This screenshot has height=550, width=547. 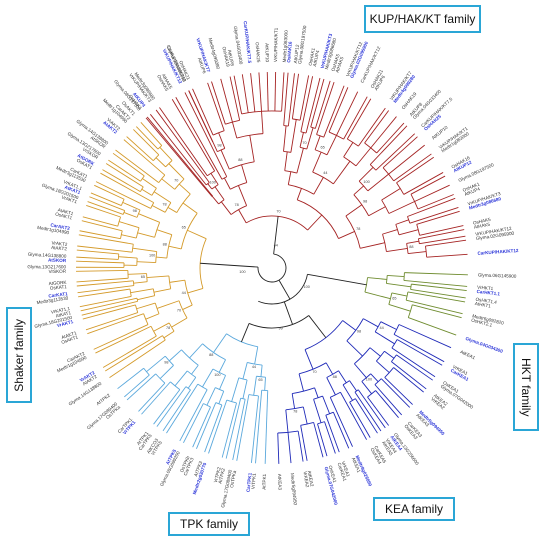 I want to click on leaf-label: OsKAT1, so click(x=59, y=287).